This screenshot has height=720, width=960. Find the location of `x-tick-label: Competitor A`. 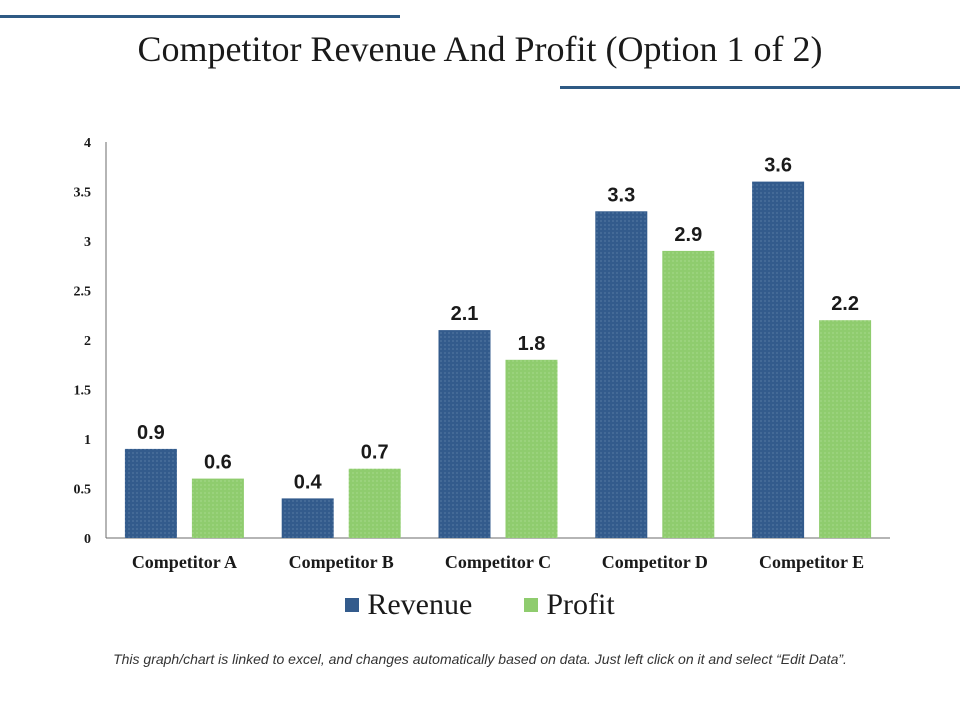

x-tick-label: Competitor A is located at coordinates (184, 562).